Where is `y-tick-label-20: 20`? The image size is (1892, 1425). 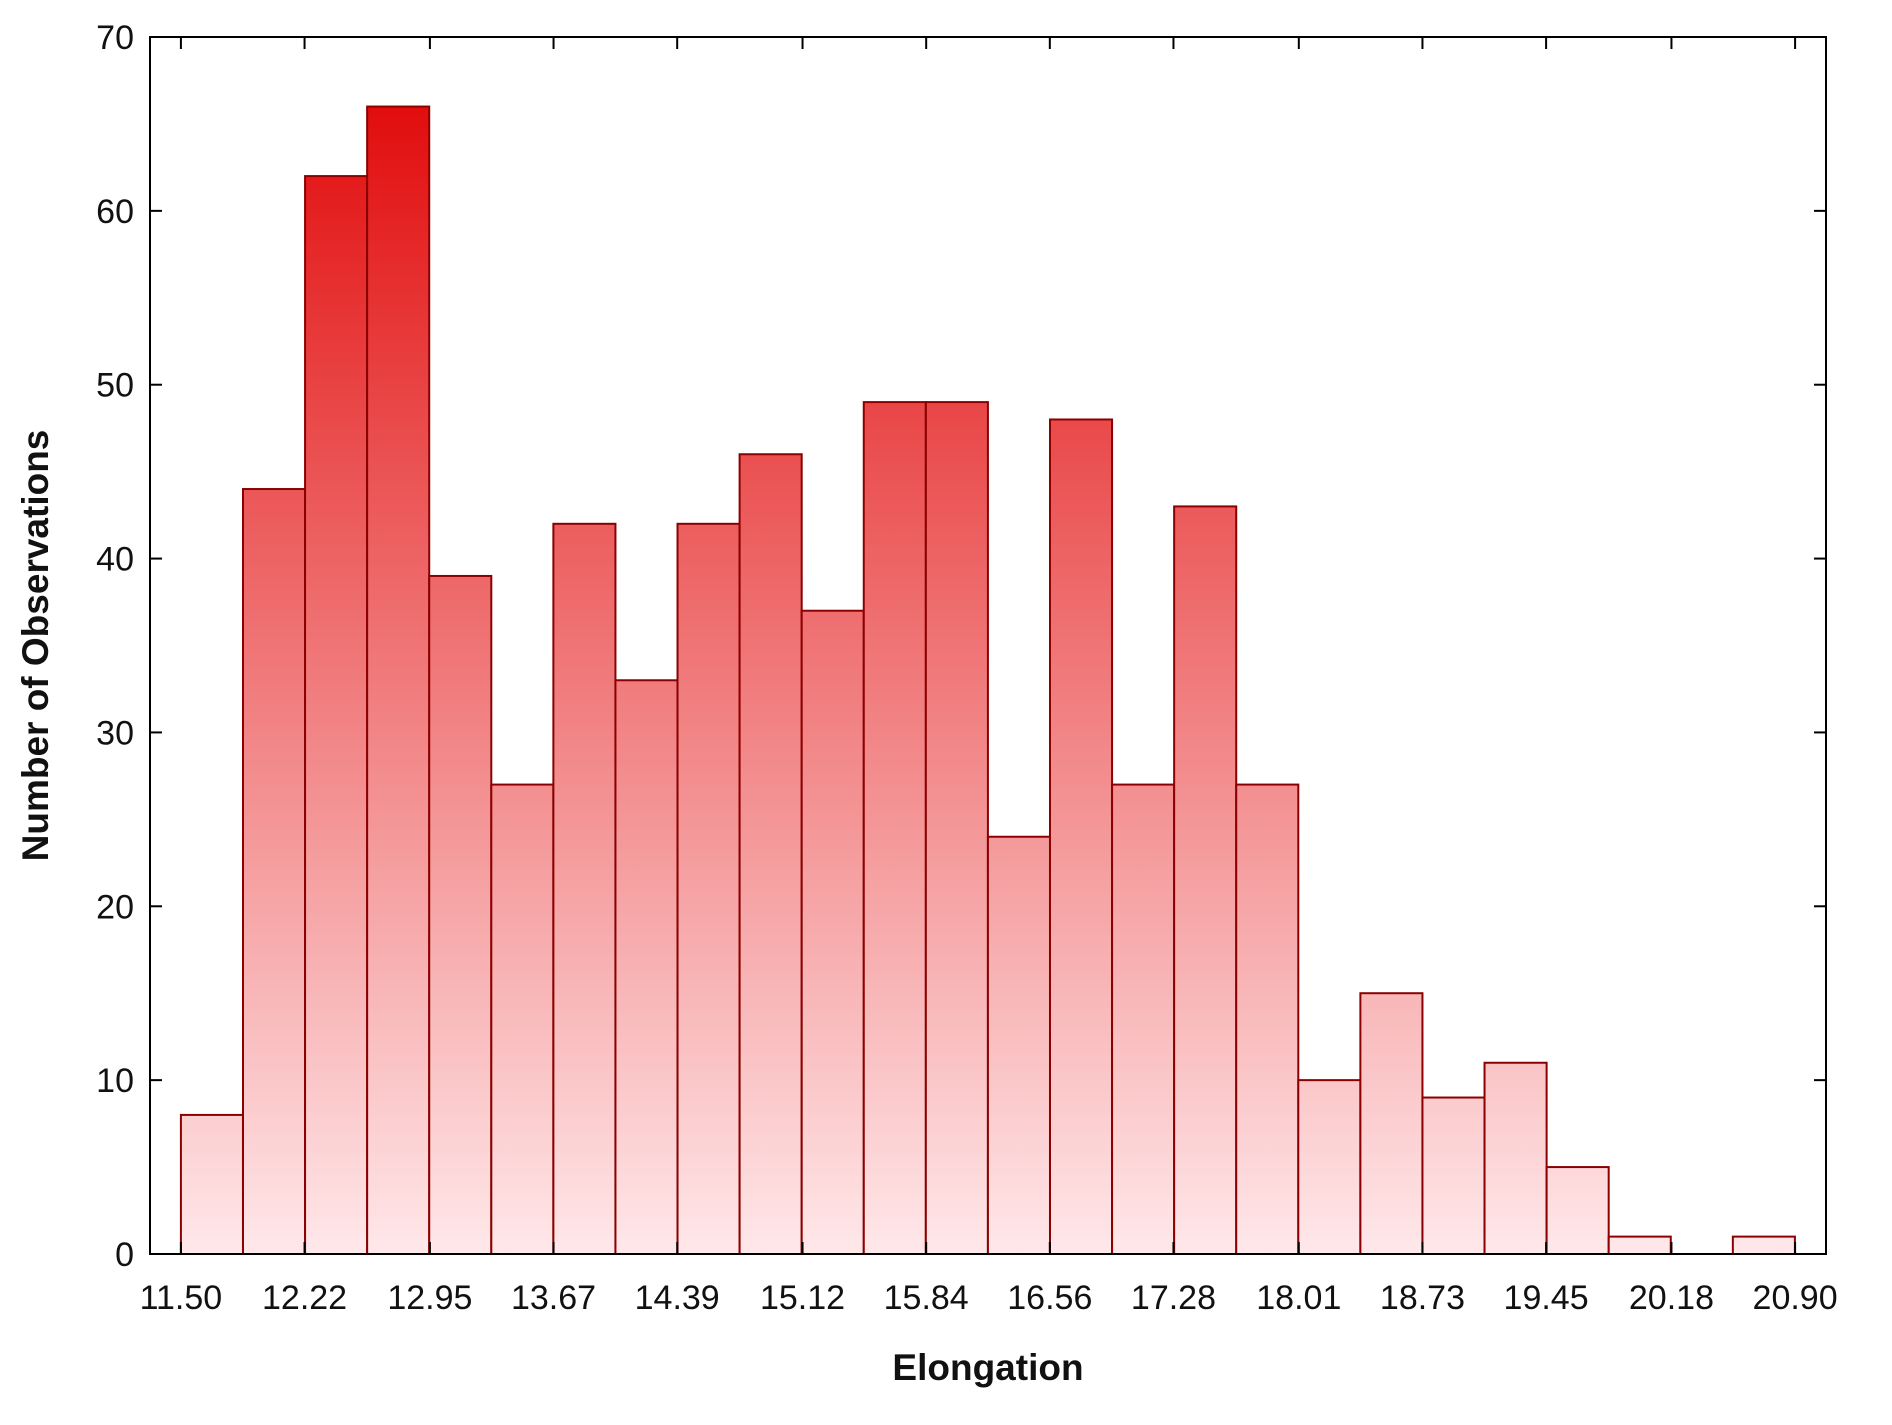
y-tick-label-20: 20 is located at coordinates (115, 907).